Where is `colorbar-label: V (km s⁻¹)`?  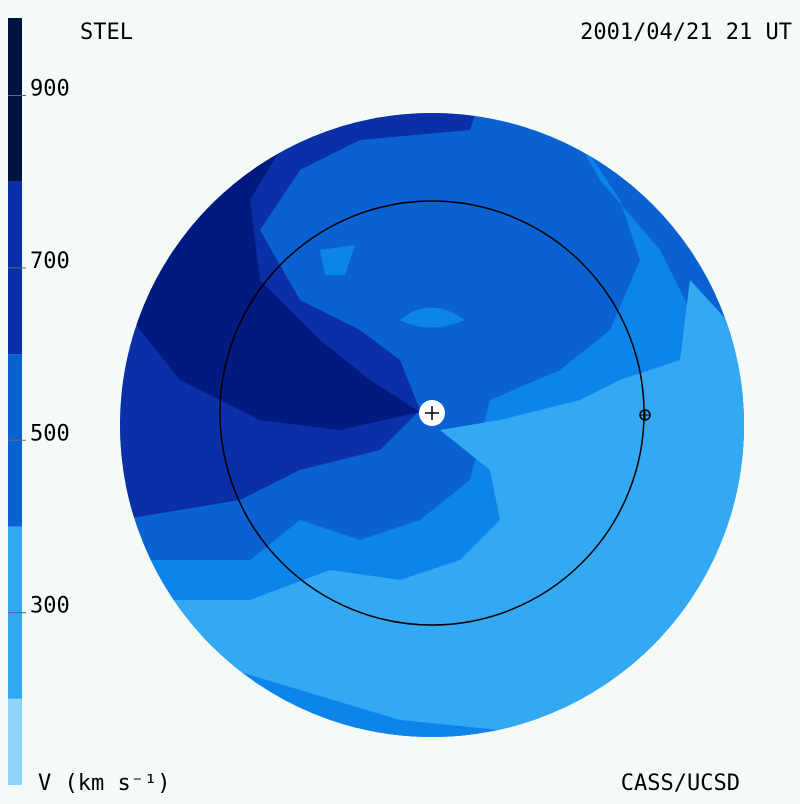
colorbar-label: V (km s⁻¹) is located at coordinates (104, 783).